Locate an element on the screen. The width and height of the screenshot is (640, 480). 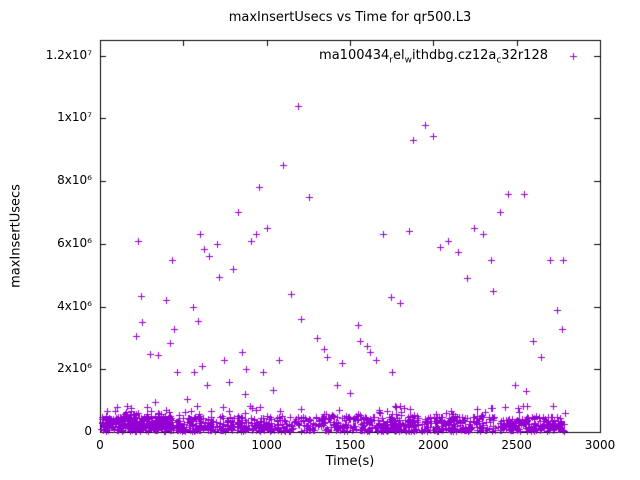
y-axis-label: maxInsertUsecs is located at coordinates (16, 236).